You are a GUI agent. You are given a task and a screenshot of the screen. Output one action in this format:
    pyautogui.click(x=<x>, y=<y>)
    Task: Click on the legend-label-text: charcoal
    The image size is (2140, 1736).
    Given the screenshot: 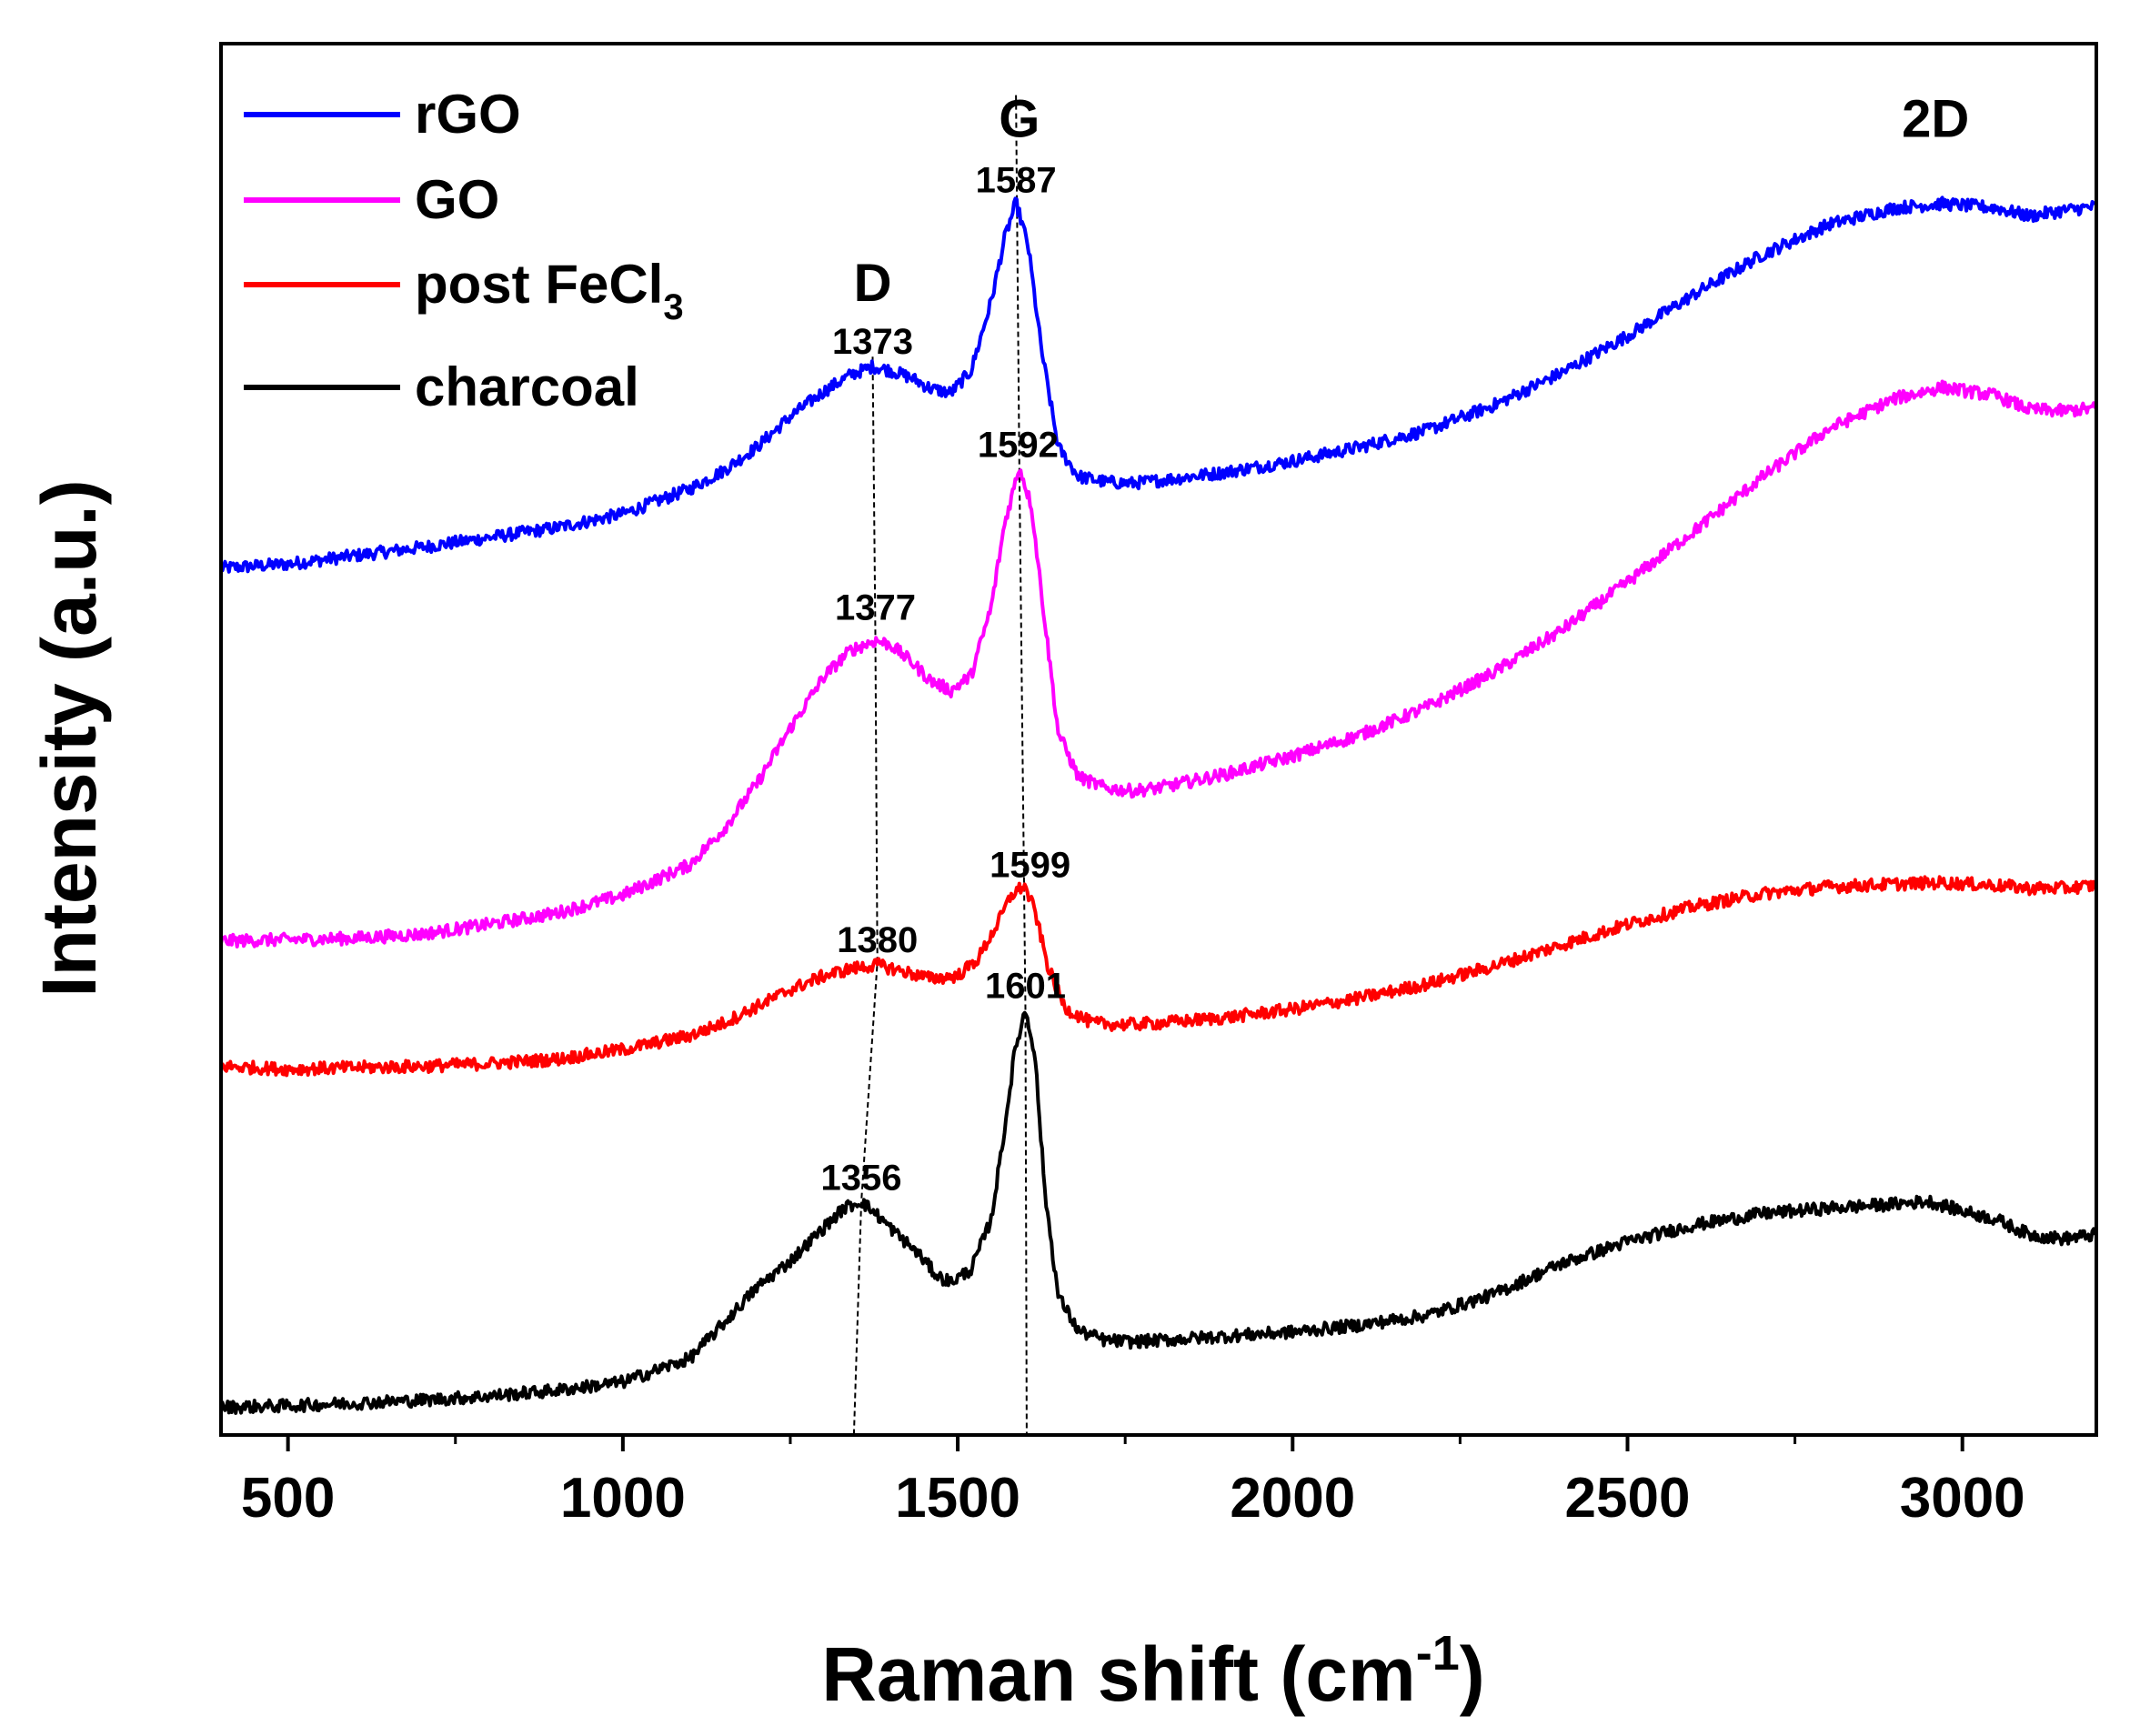 What is the action you would take?
    pyautogui.click(x=527, y=386)
    